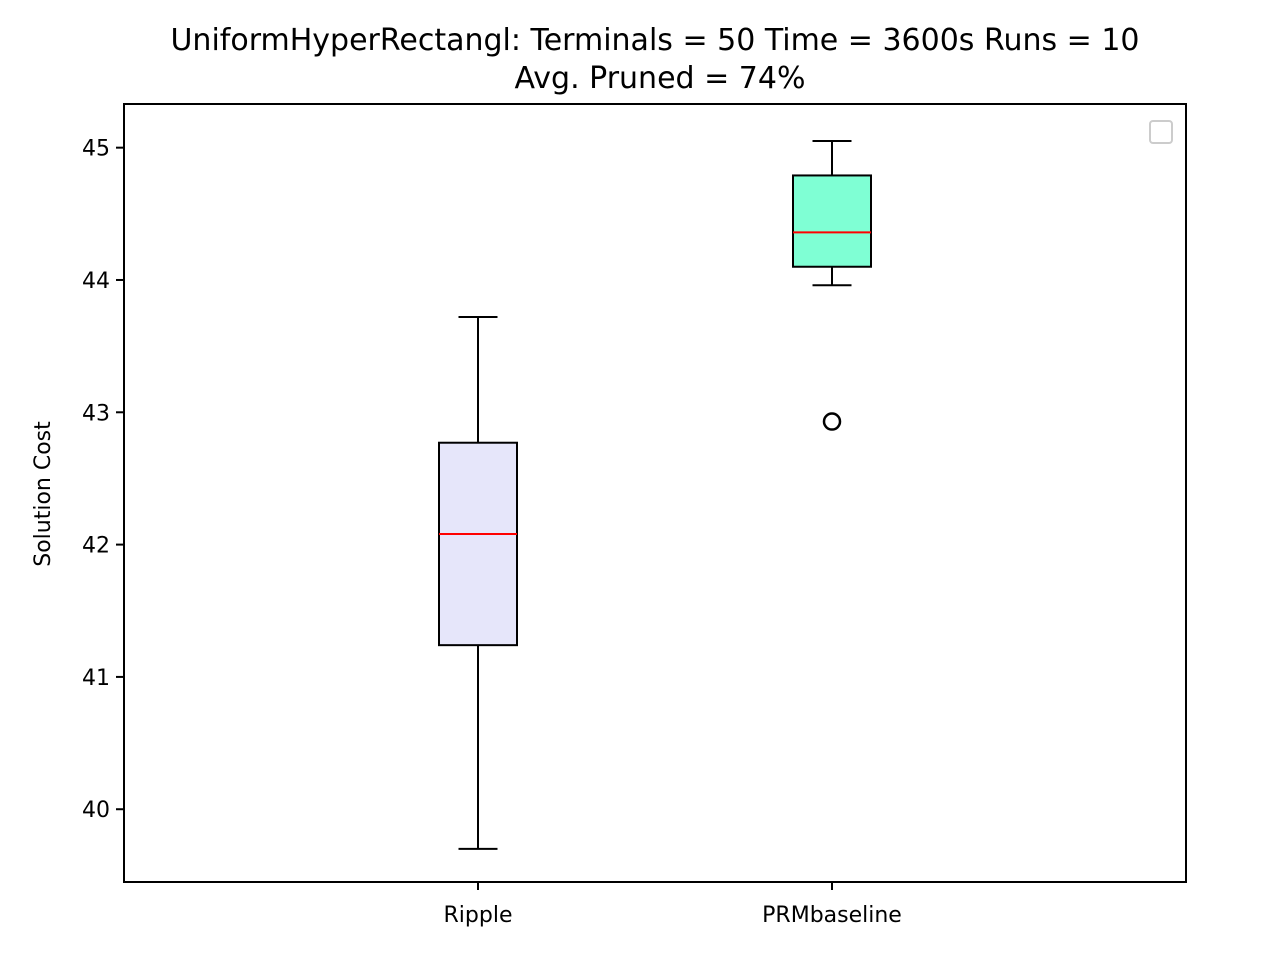 The width and height of the screenshot is (1280, 960). Describe the element at coordinates (96, 149) in the screenshot. I see `y-tick-label: 45` at that location.